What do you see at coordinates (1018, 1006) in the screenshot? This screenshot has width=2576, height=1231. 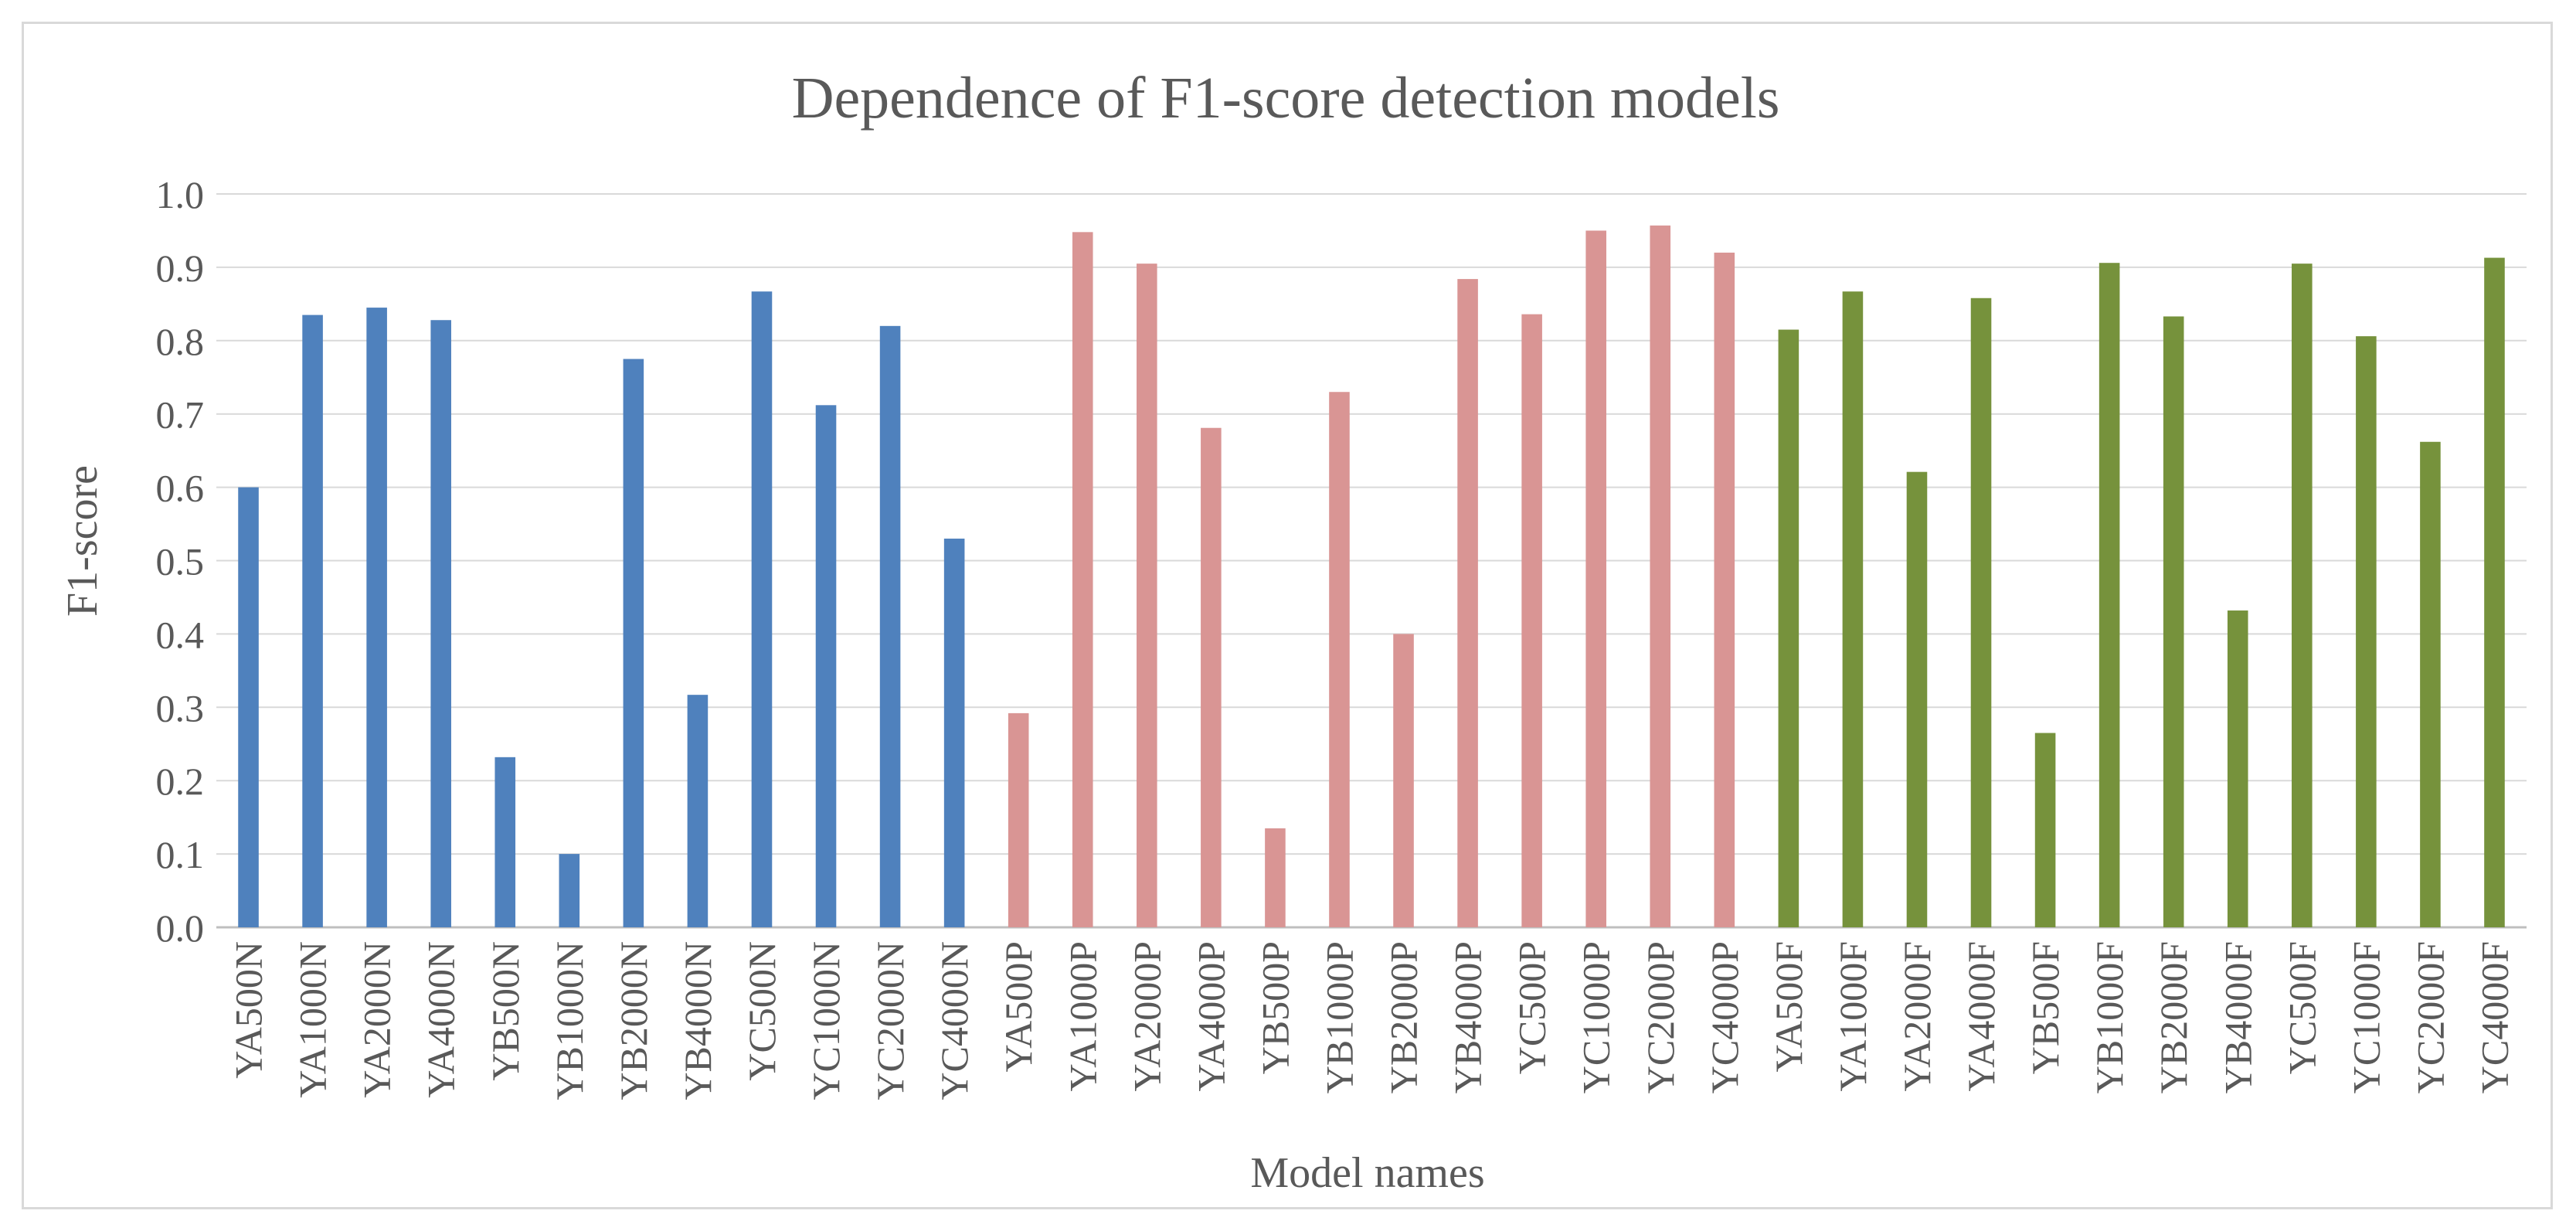 I see `x-tick-label: YA500P` at bounding box center [1018, 1006].